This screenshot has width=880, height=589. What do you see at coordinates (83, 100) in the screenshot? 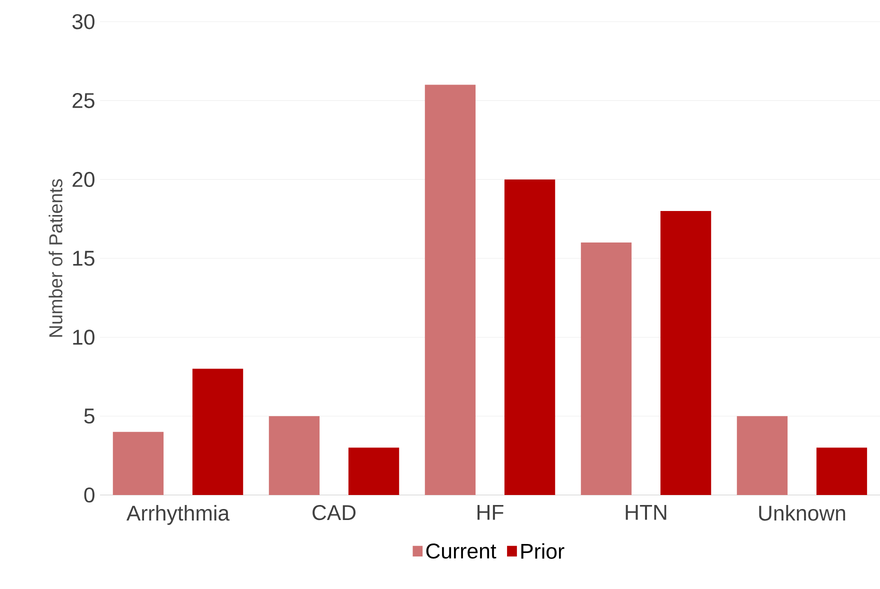
I see `y-tick-label: 25` at bounding box center [83, 100].